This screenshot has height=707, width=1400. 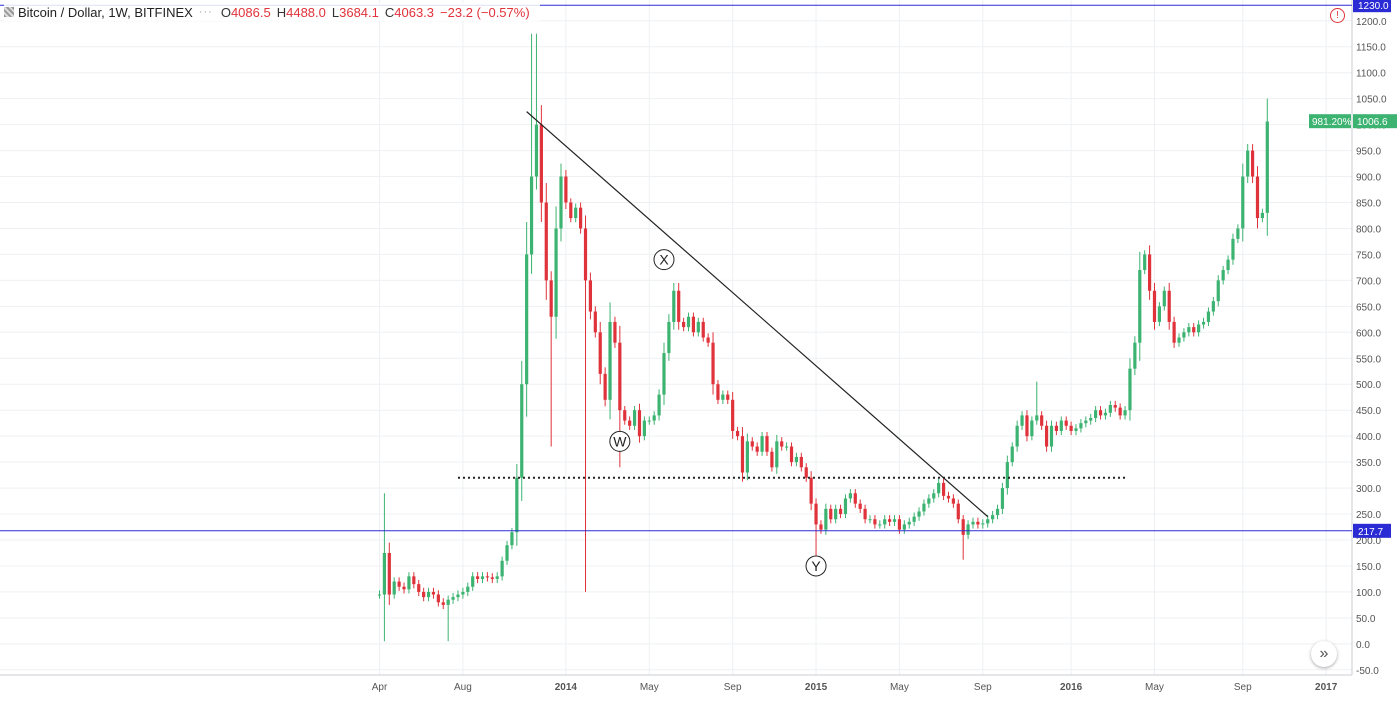 What do you see at coordinates (1368, 385) in the screenshot?
I see `y-tick-label: 500.0` at bounding box center [1368, 385].